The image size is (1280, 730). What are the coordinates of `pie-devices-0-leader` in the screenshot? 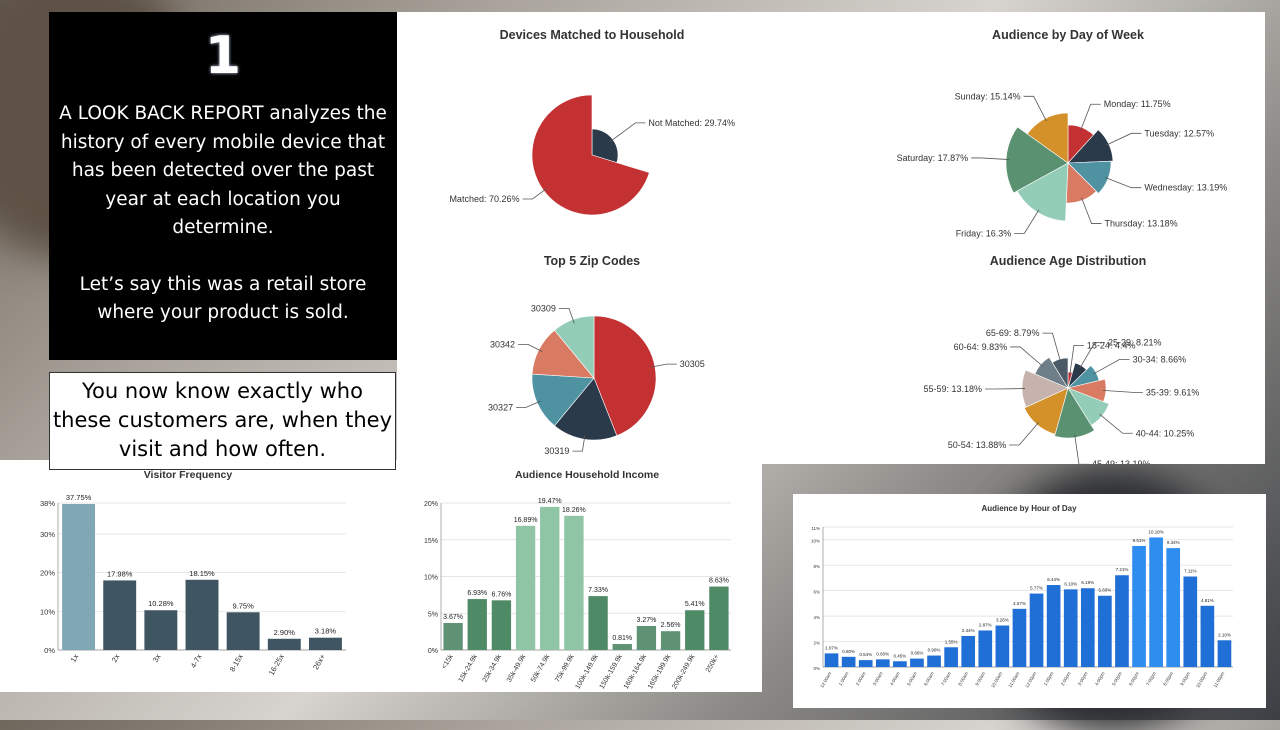 It's located at (628, 132).